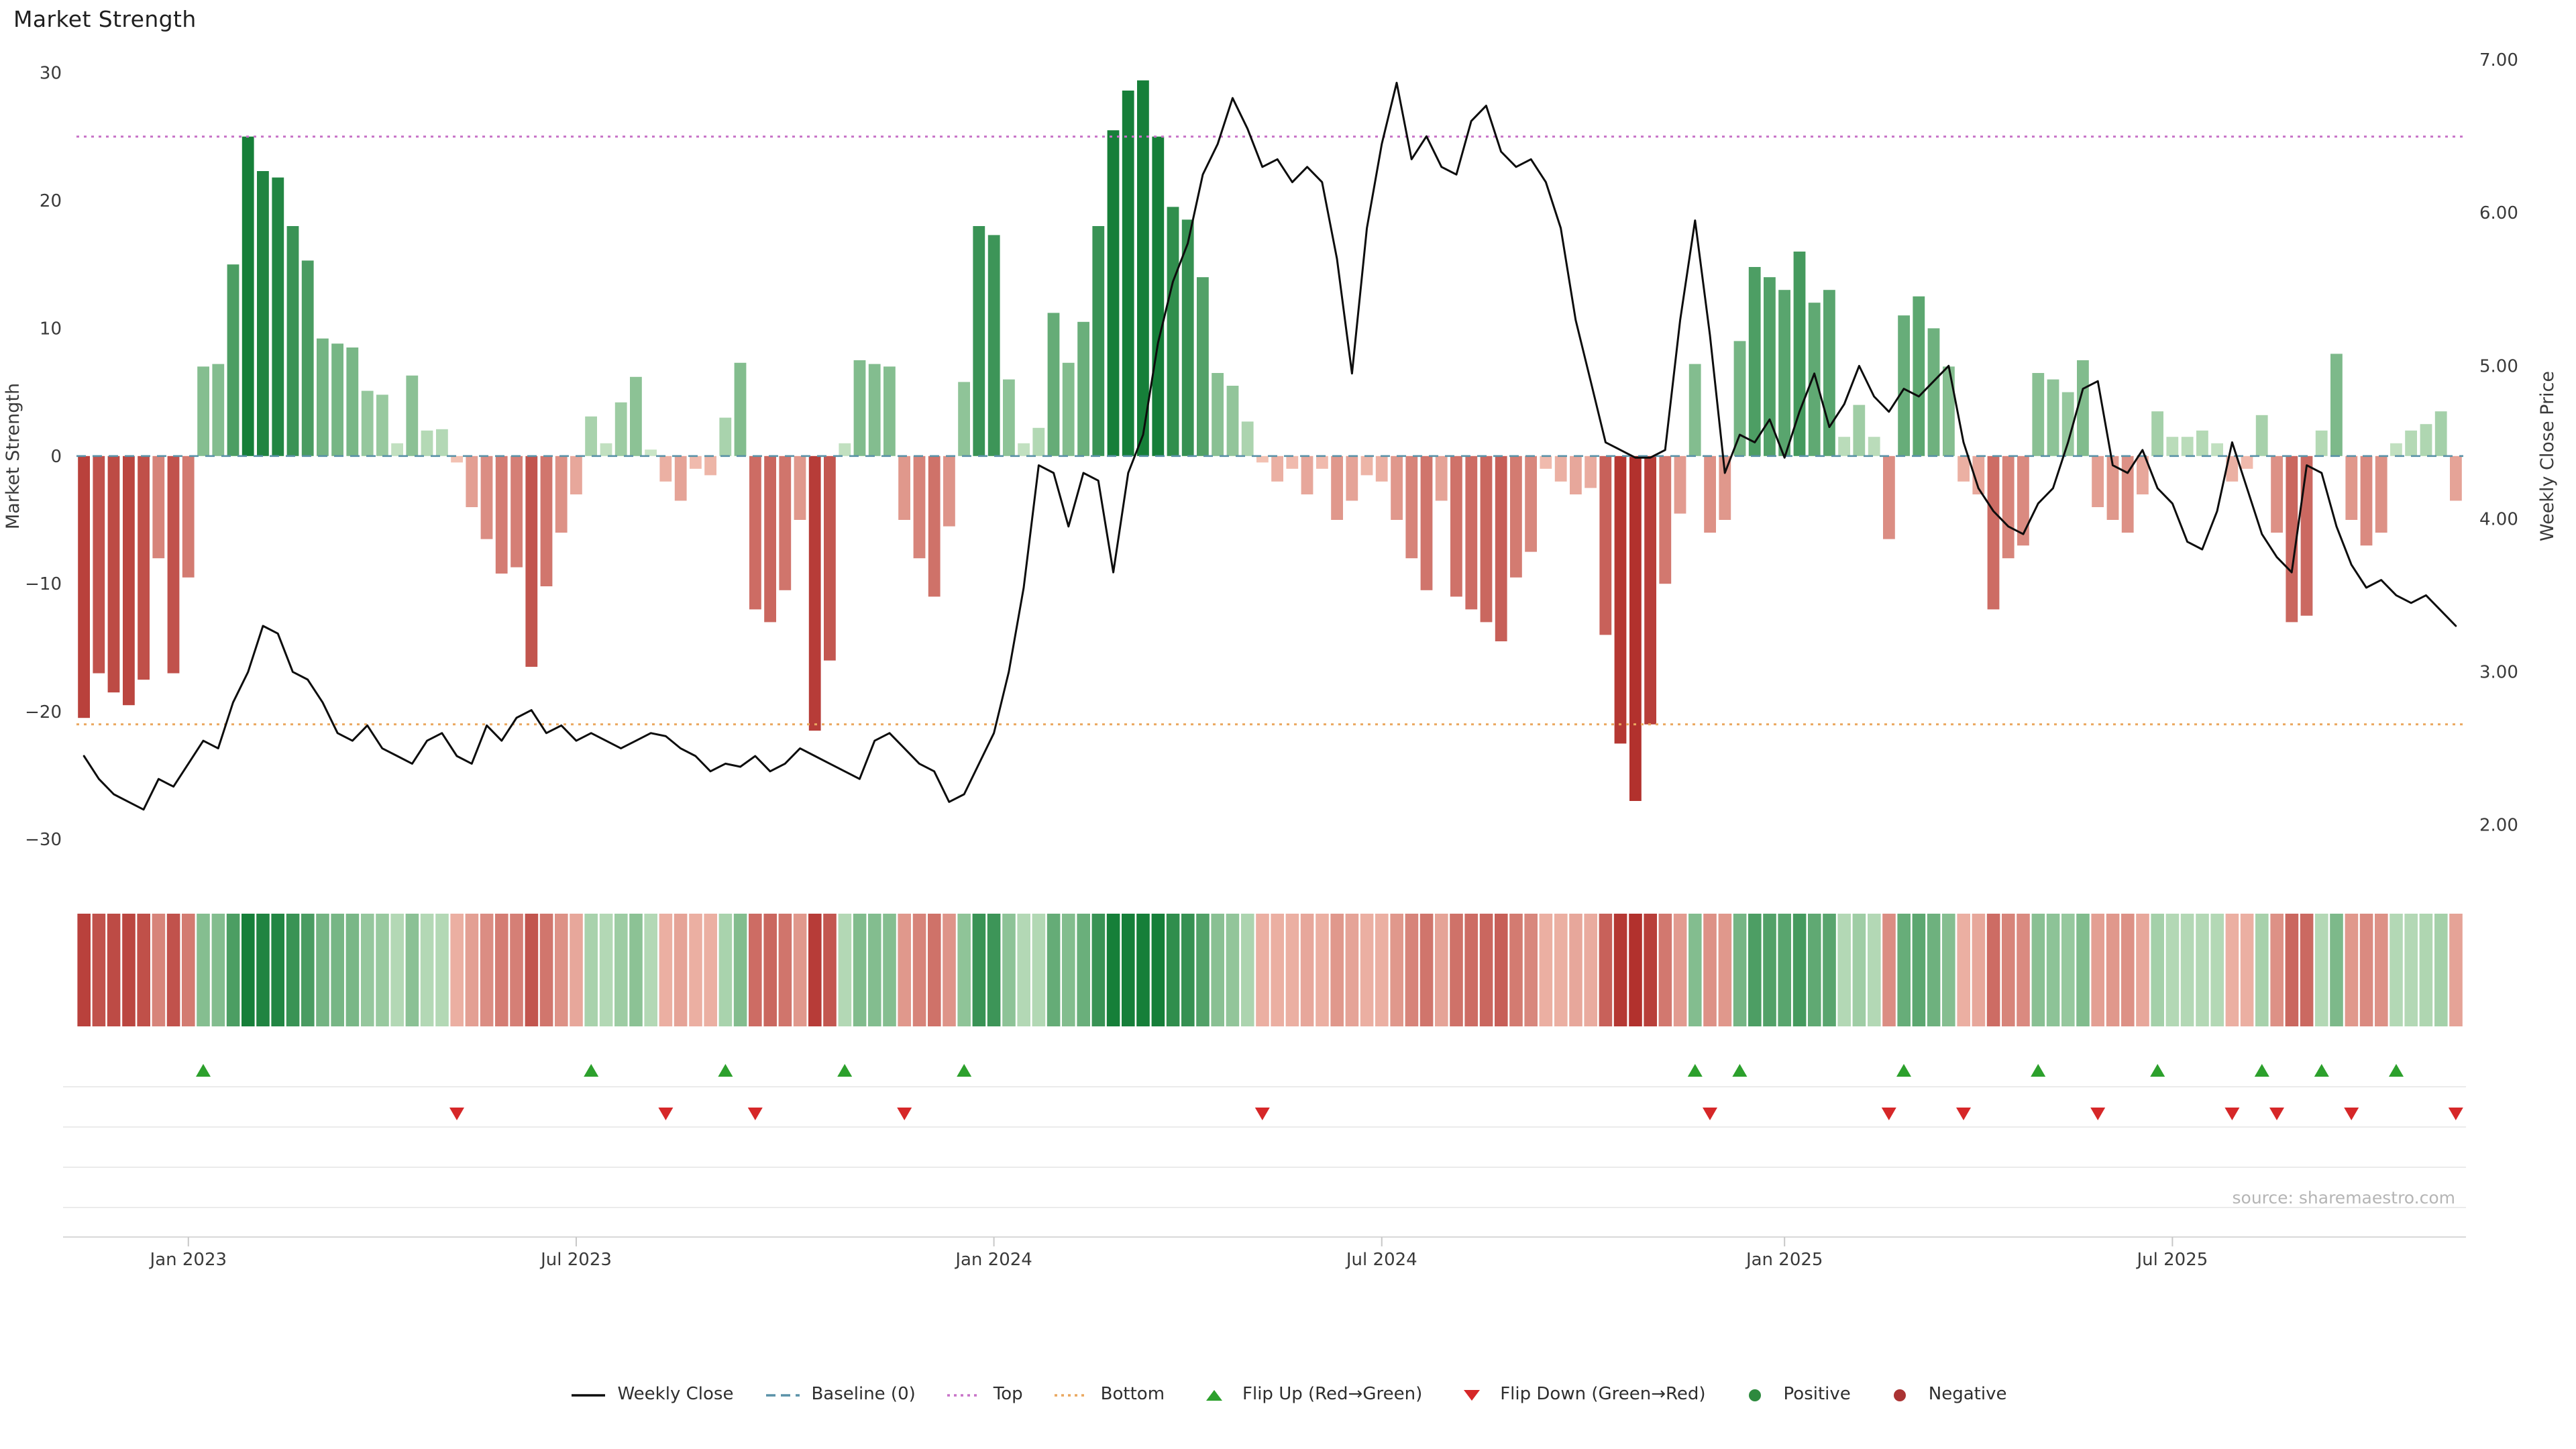  Describe the element at coordinates (1793, 1395) in the screenshot. I see `legend-item-positive: Positive` at that location.